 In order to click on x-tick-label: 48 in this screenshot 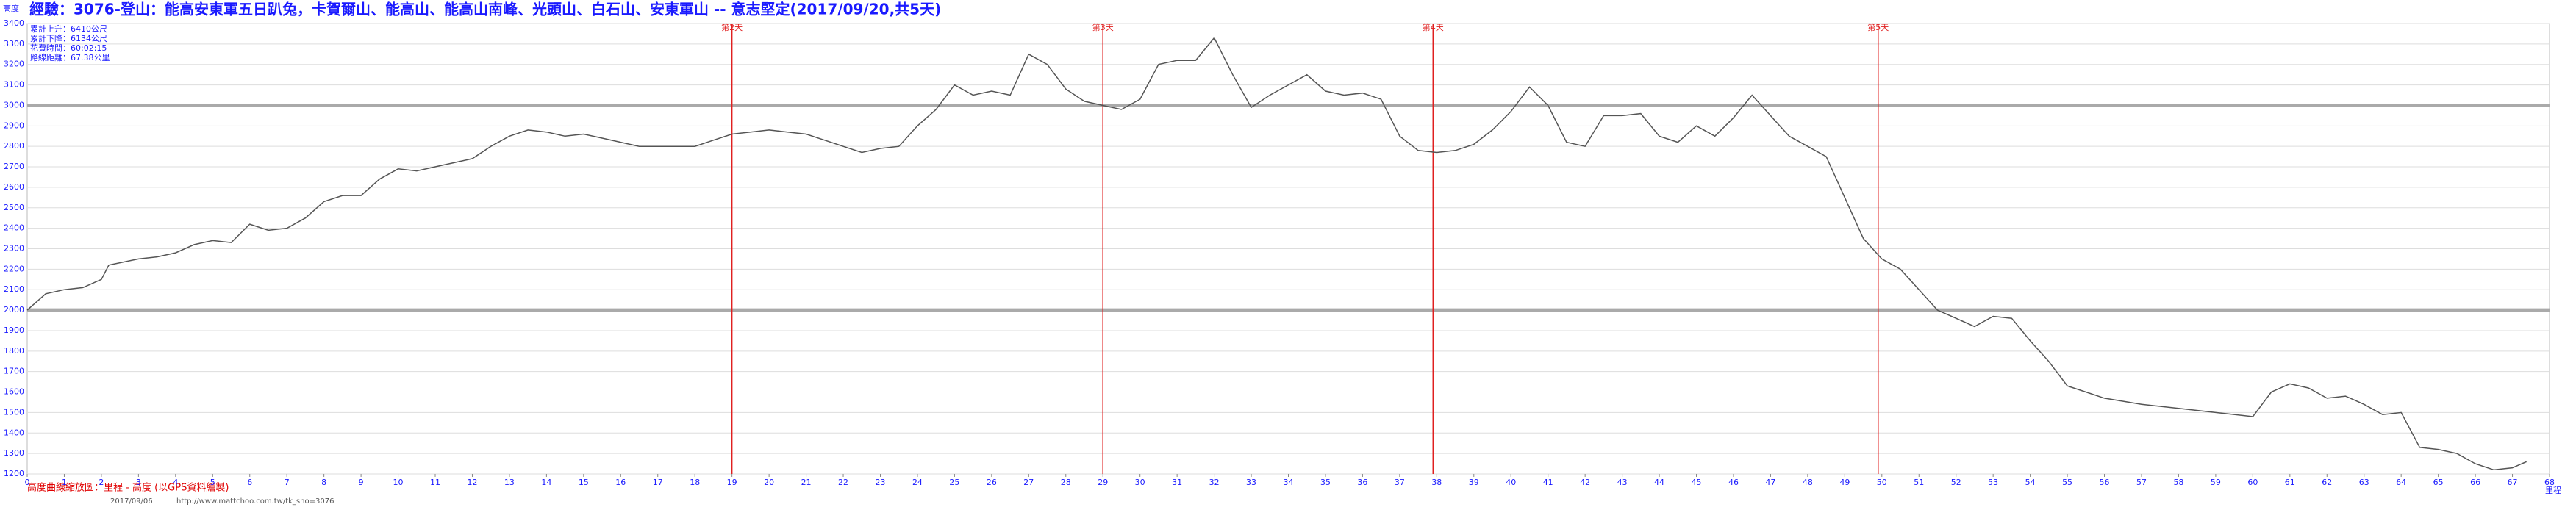, I will do `click(1808, 483)`.